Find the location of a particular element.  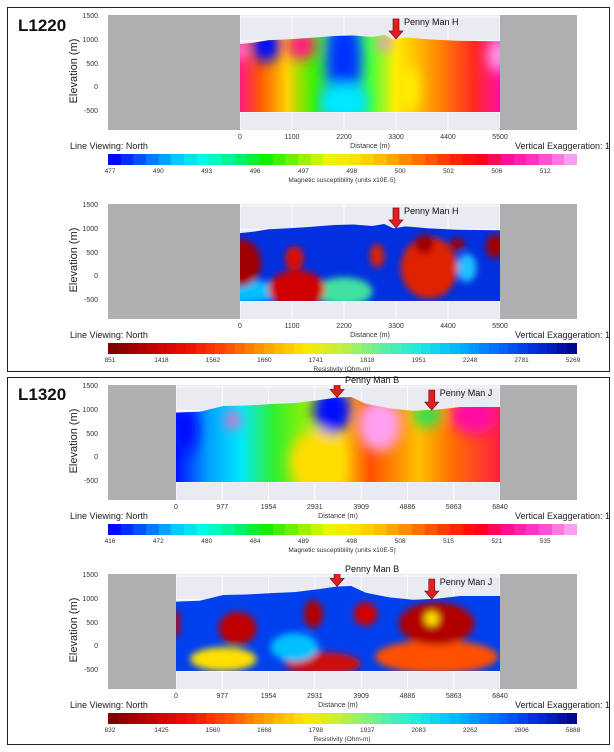

colorbar-tick-label: 480 is located at coordinates (207, 541).